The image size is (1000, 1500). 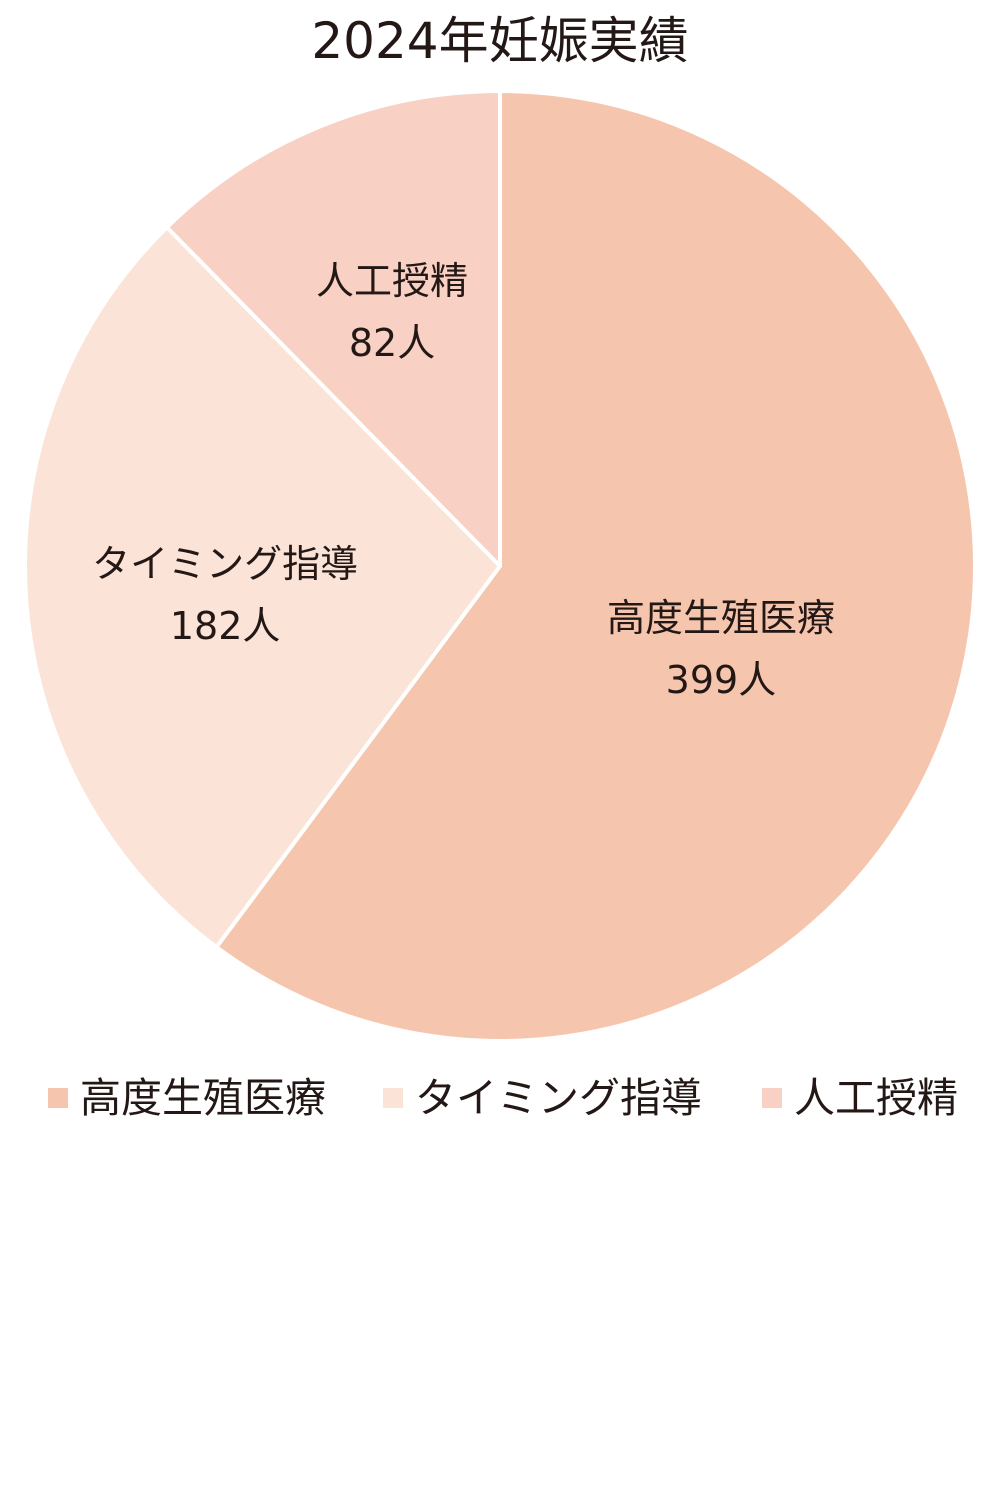 What do you see at coordinates (500, 41) in the screenshot?
I see `chart-title: 2024年妊娠実績` at bounding box center [500, 41].